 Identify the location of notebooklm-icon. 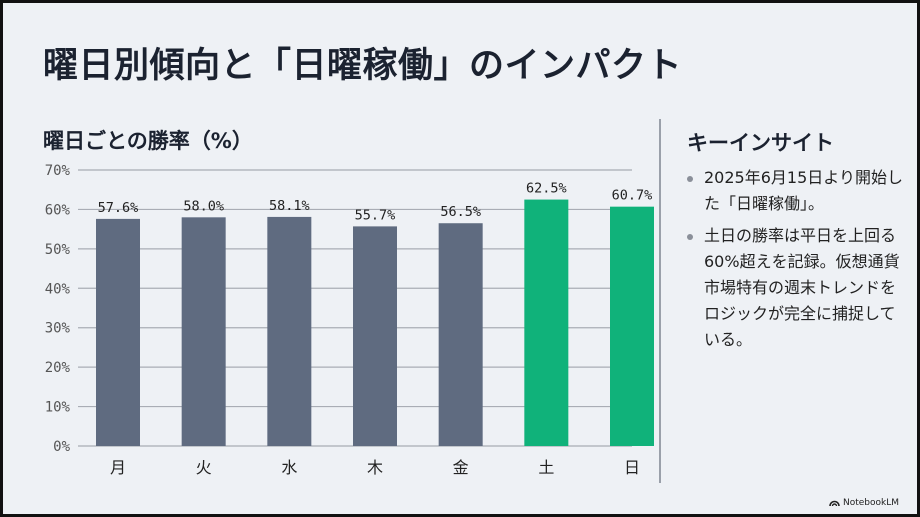
(834, 503).